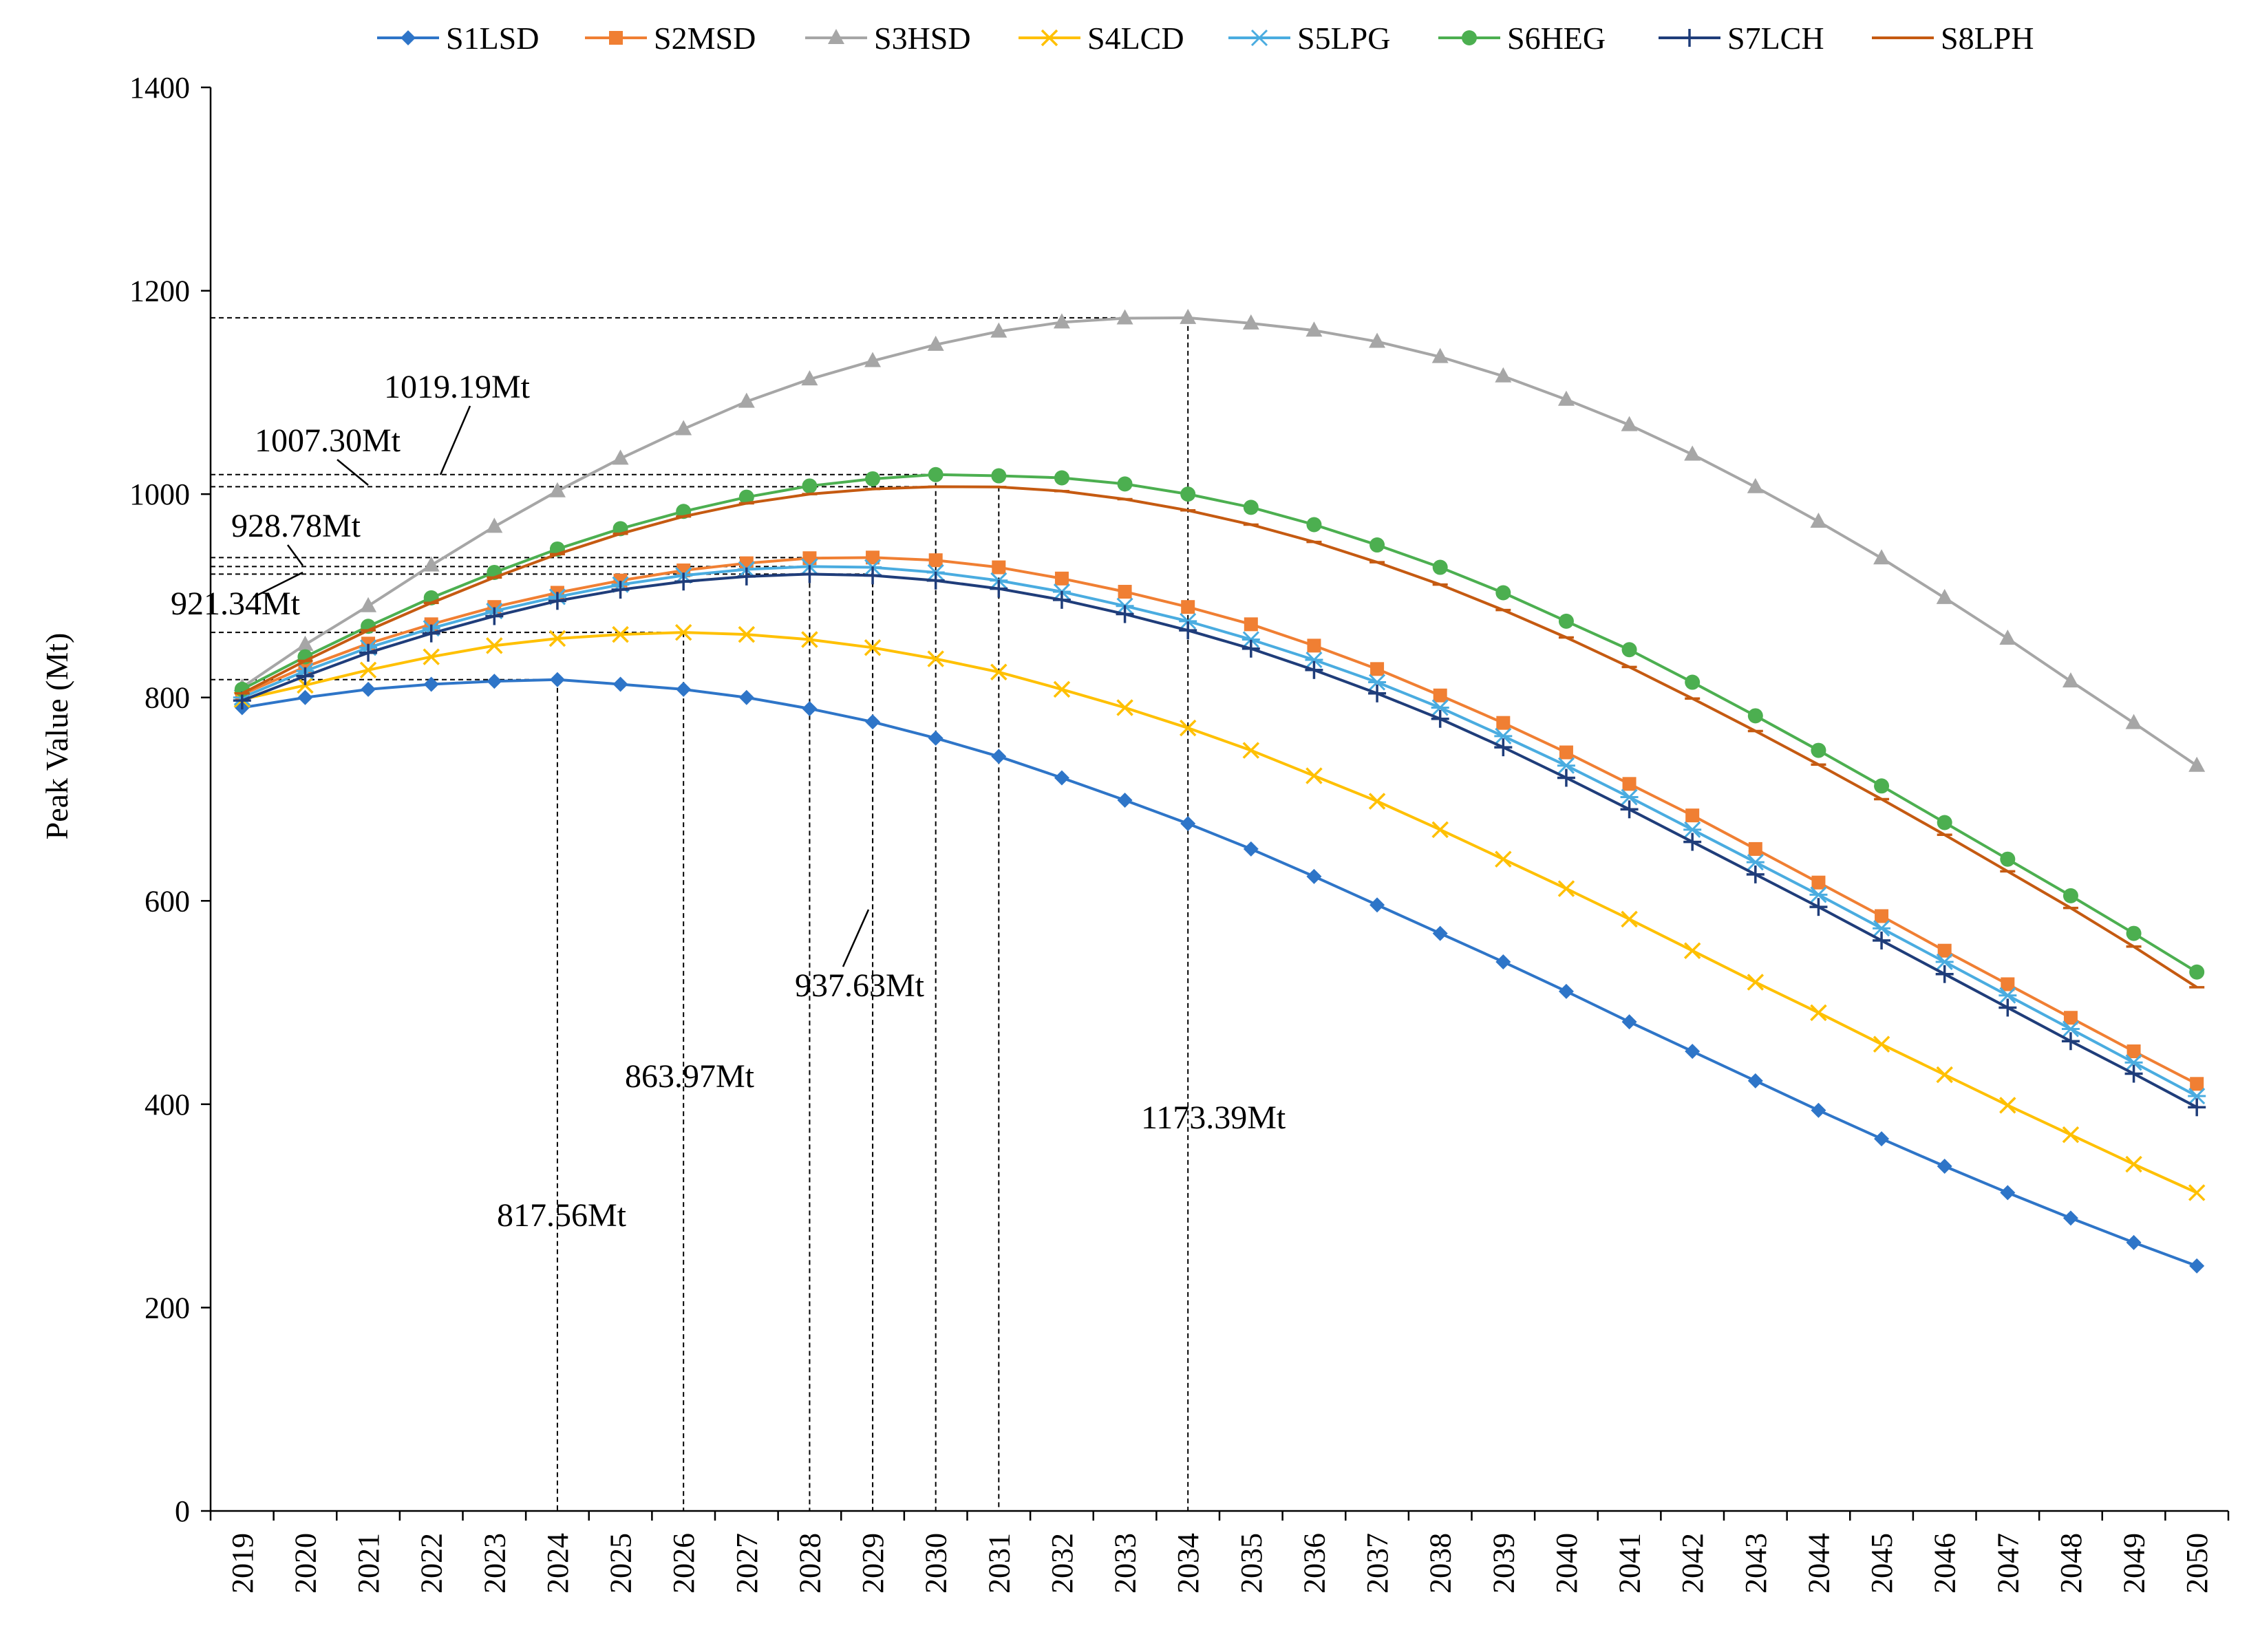  I want to click on x-tick-label: 2042, so click(1693, 1563).